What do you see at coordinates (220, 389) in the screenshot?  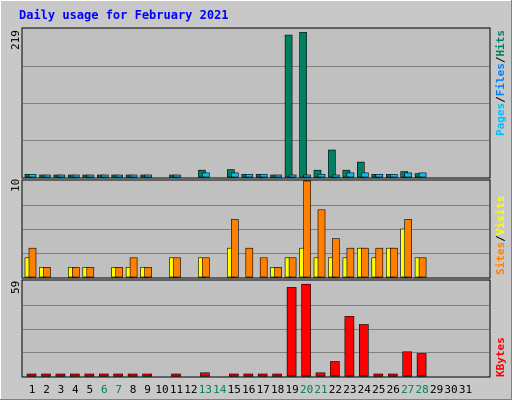 I see `day-label: 14` at bounding box center [220, 389].